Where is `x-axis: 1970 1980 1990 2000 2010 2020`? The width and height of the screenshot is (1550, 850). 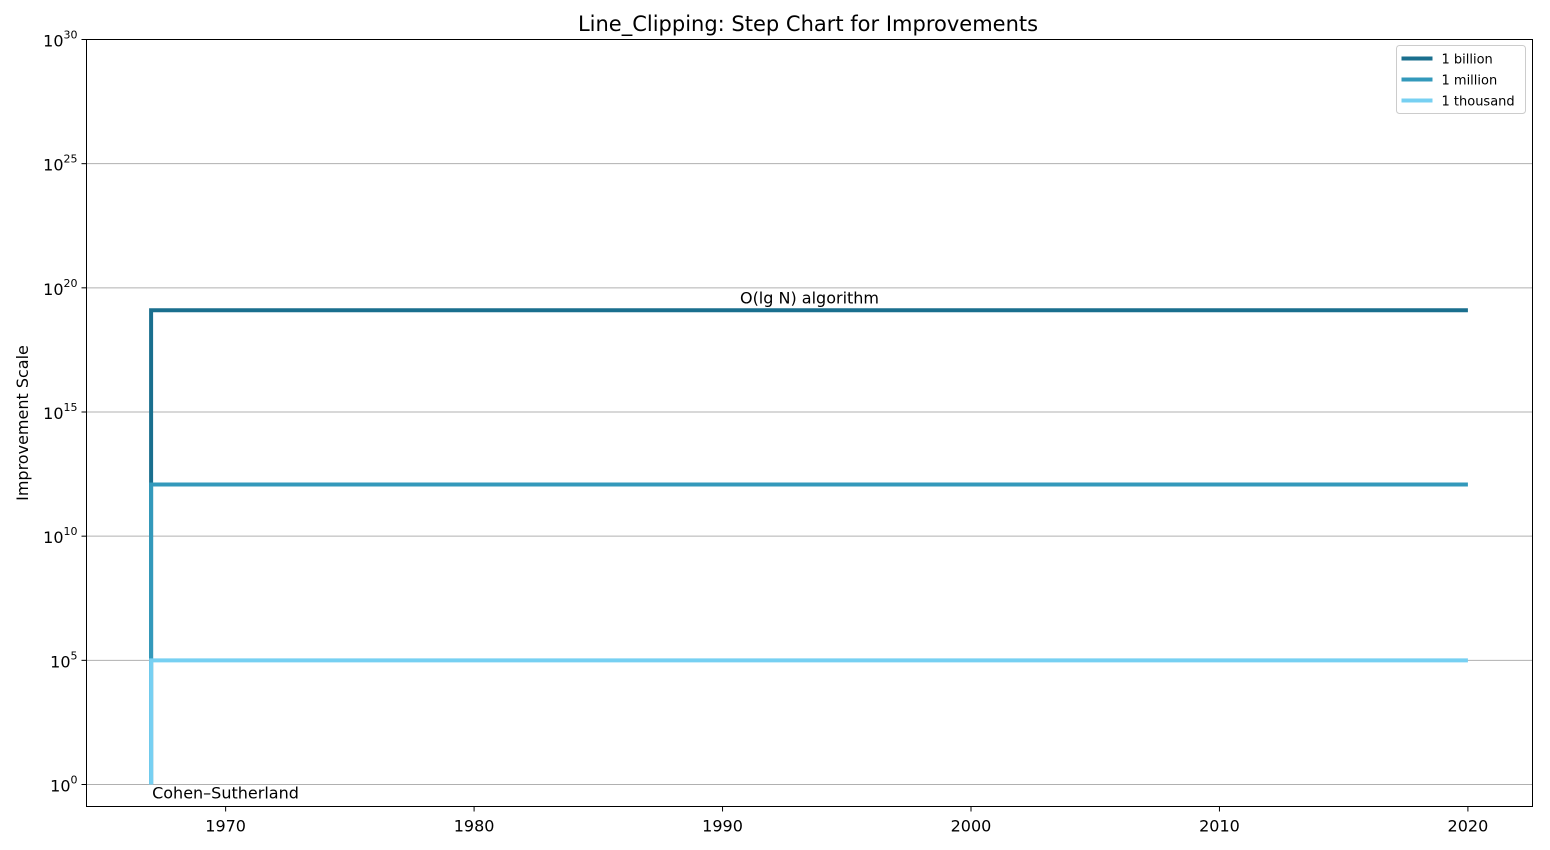
x-axis: 1970 1980 1990 2000 2010 2020 is located at coordinates (847, 821).